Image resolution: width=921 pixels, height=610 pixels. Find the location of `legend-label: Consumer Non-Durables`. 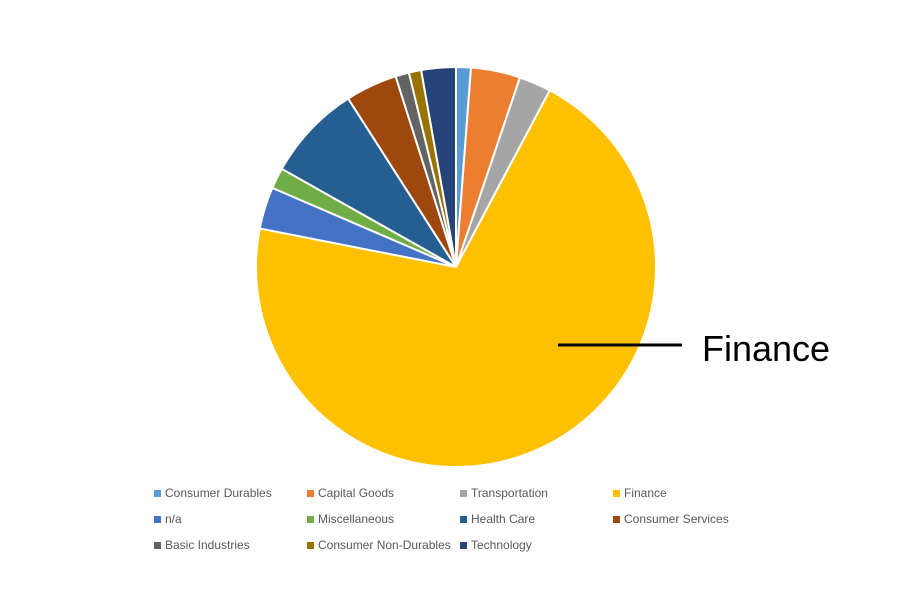

legend-label: Consumer Non-Durables is located at coordinates (384, 545).